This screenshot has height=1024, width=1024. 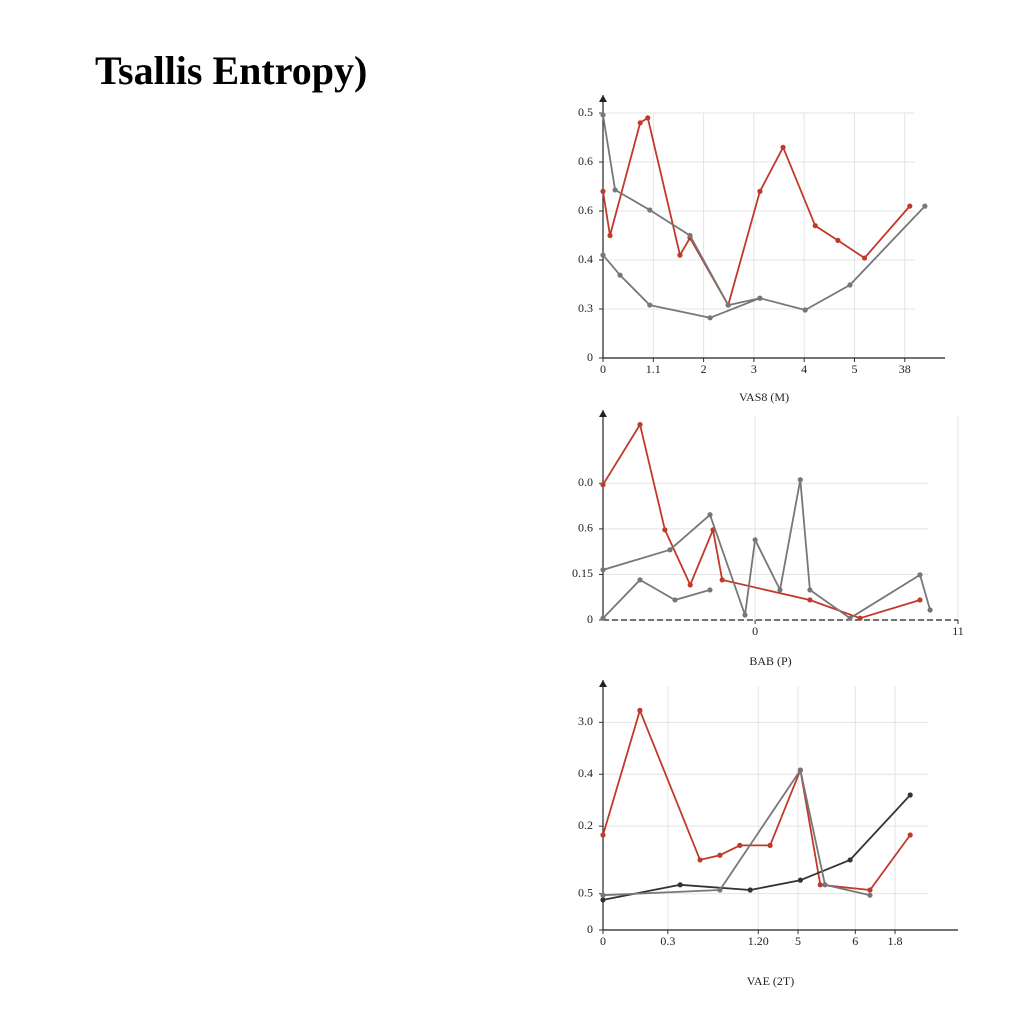 I want to click on y-tick-label: 0.0, so click(x=585, y=482).